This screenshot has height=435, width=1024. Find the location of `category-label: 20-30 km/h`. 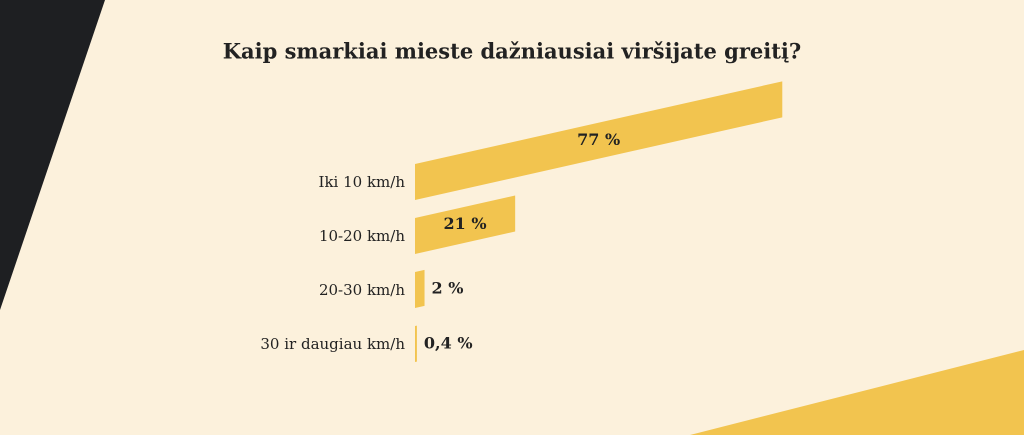

category-label: 20-30 km/h is located at coordinates (362, 290).